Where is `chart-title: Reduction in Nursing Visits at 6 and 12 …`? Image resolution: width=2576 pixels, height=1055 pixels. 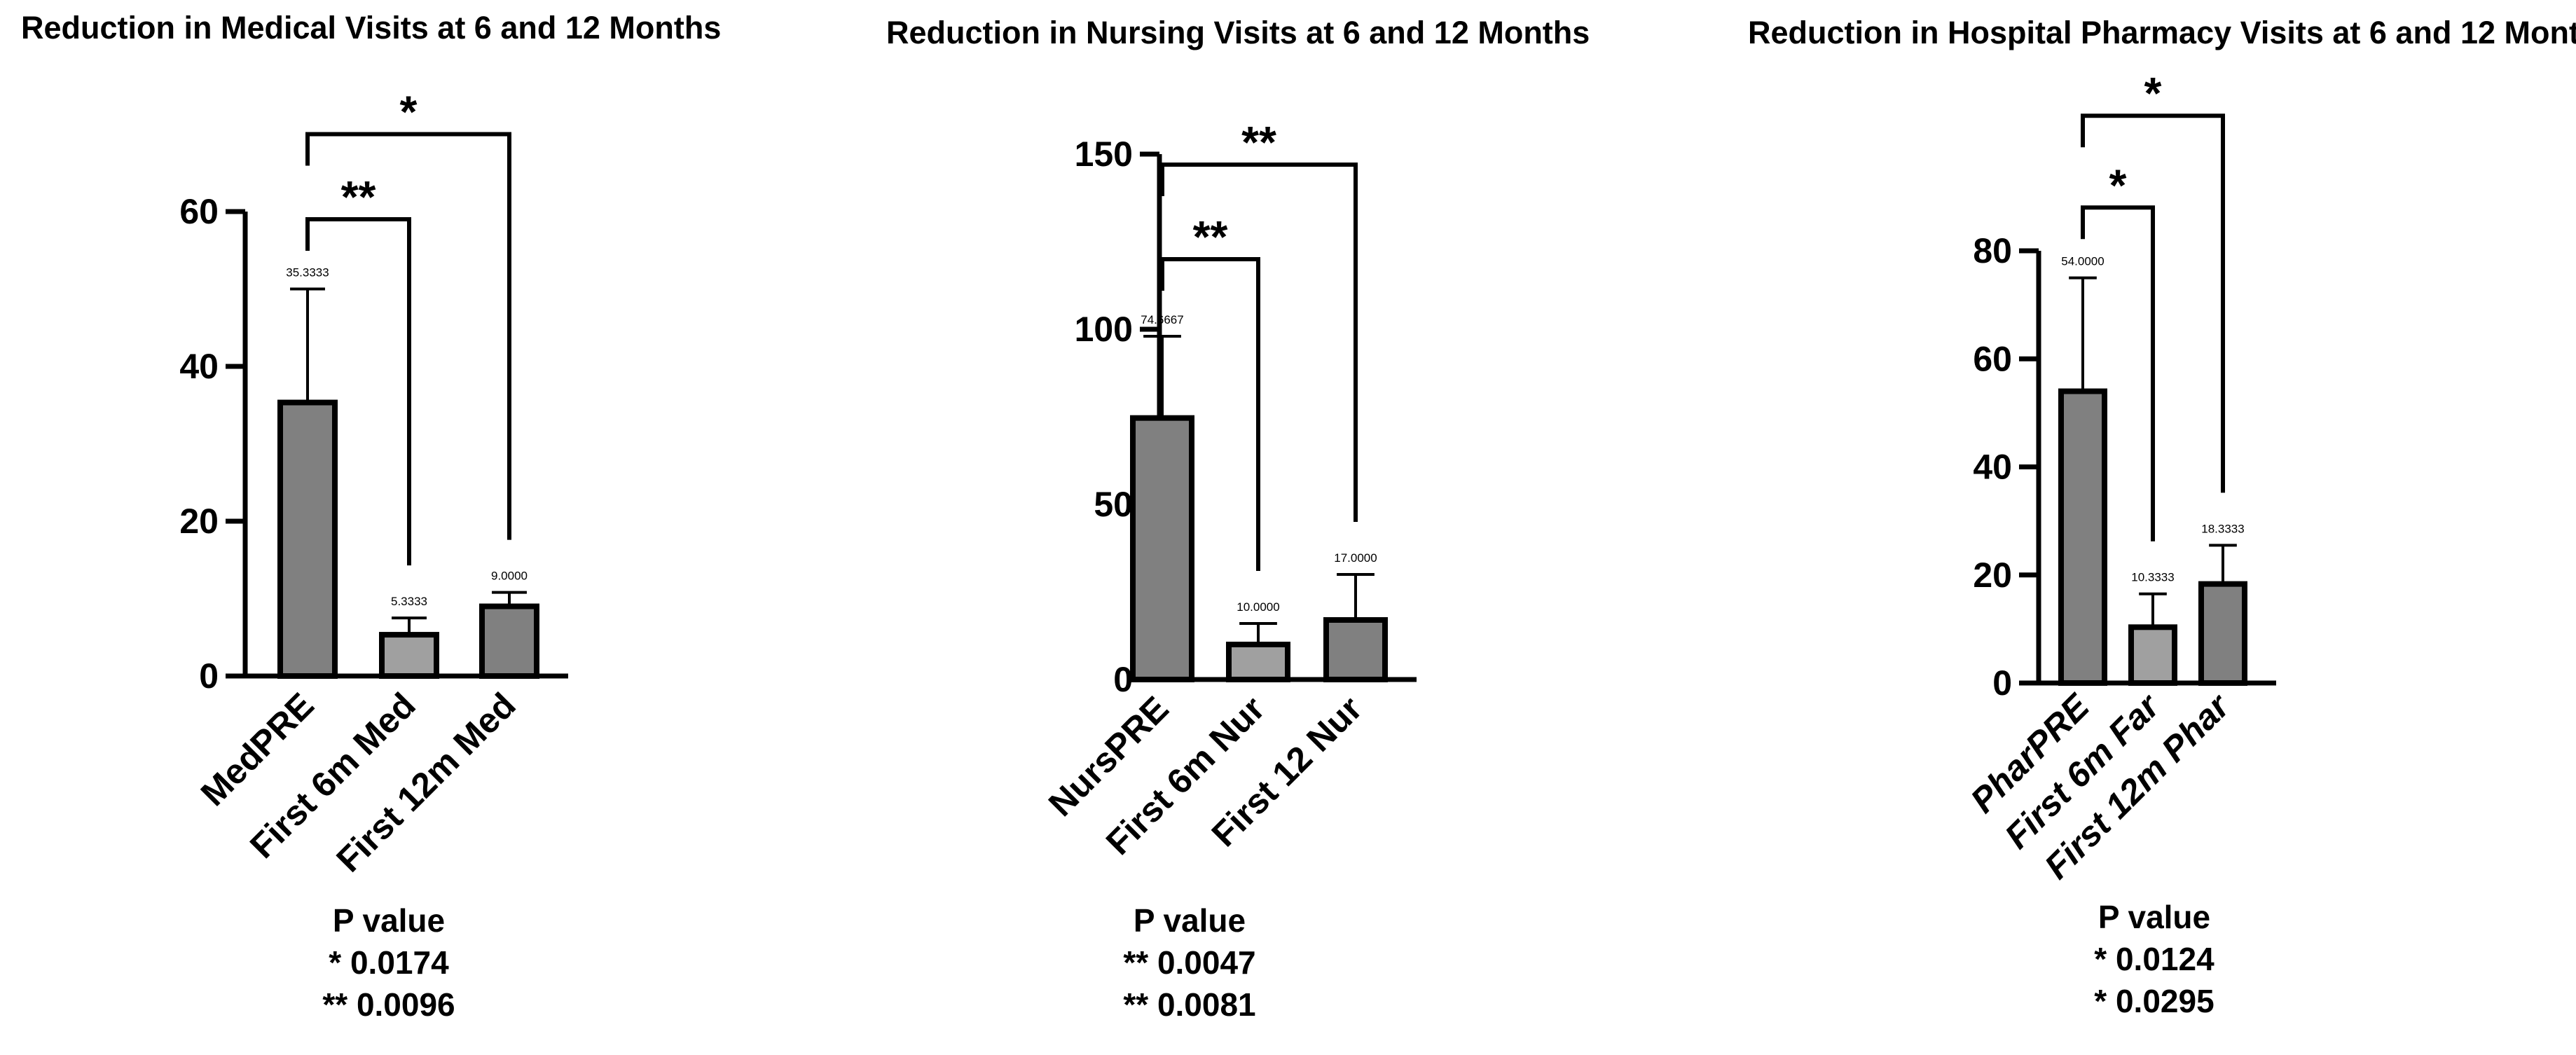
chart-title: Reduction in Nursing Visits at 6 and 12 … is located at coordinates (1238, 32).